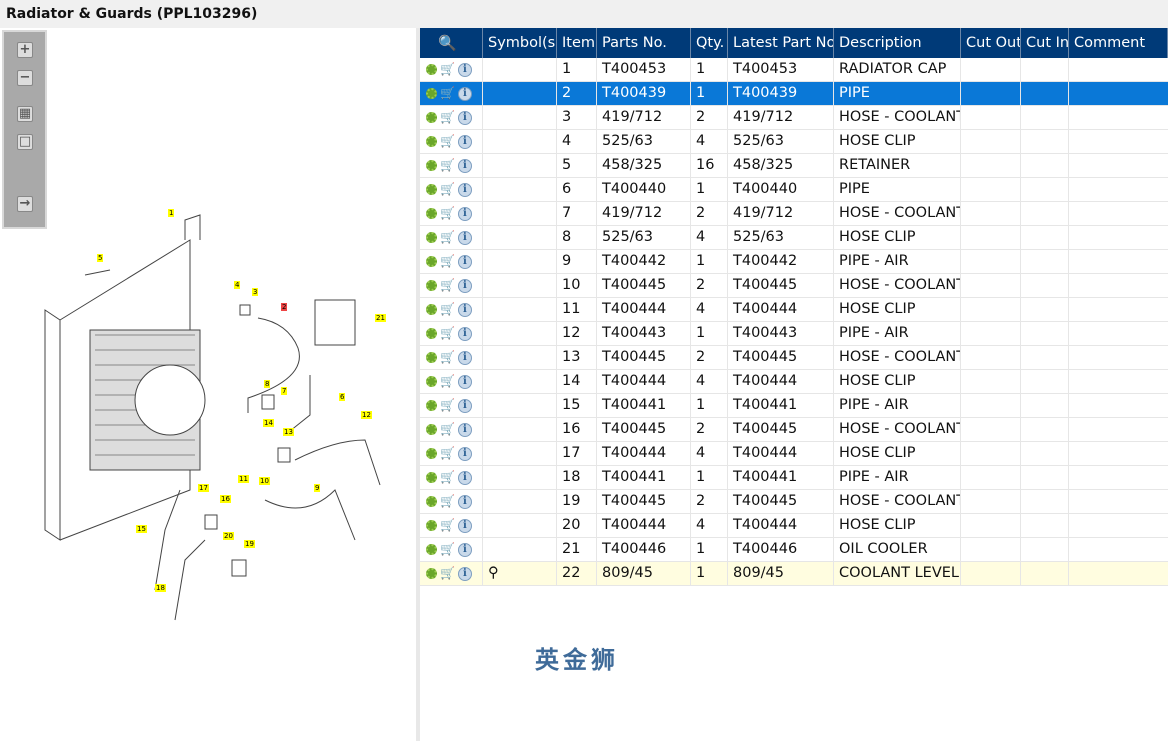  Describe the element at coordinates (25, 50) in the screenshot. I see `zoom-in-button: +` at that location.